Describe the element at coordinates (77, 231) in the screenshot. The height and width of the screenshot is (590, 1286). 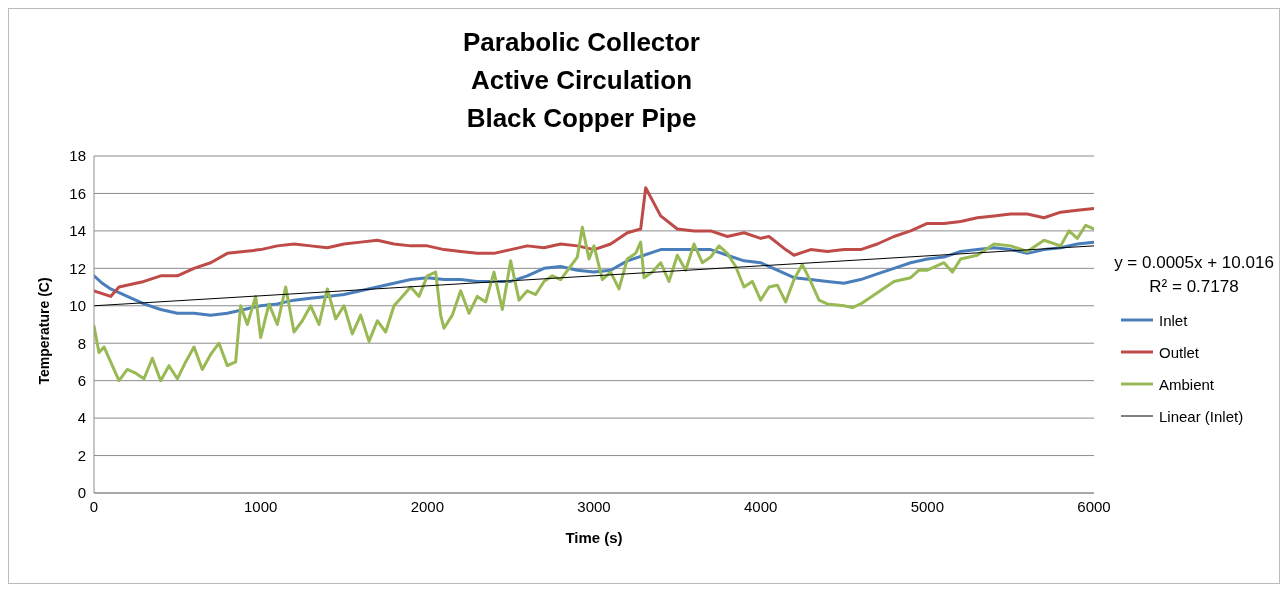
I see `y-tick-label: 14` at that location.